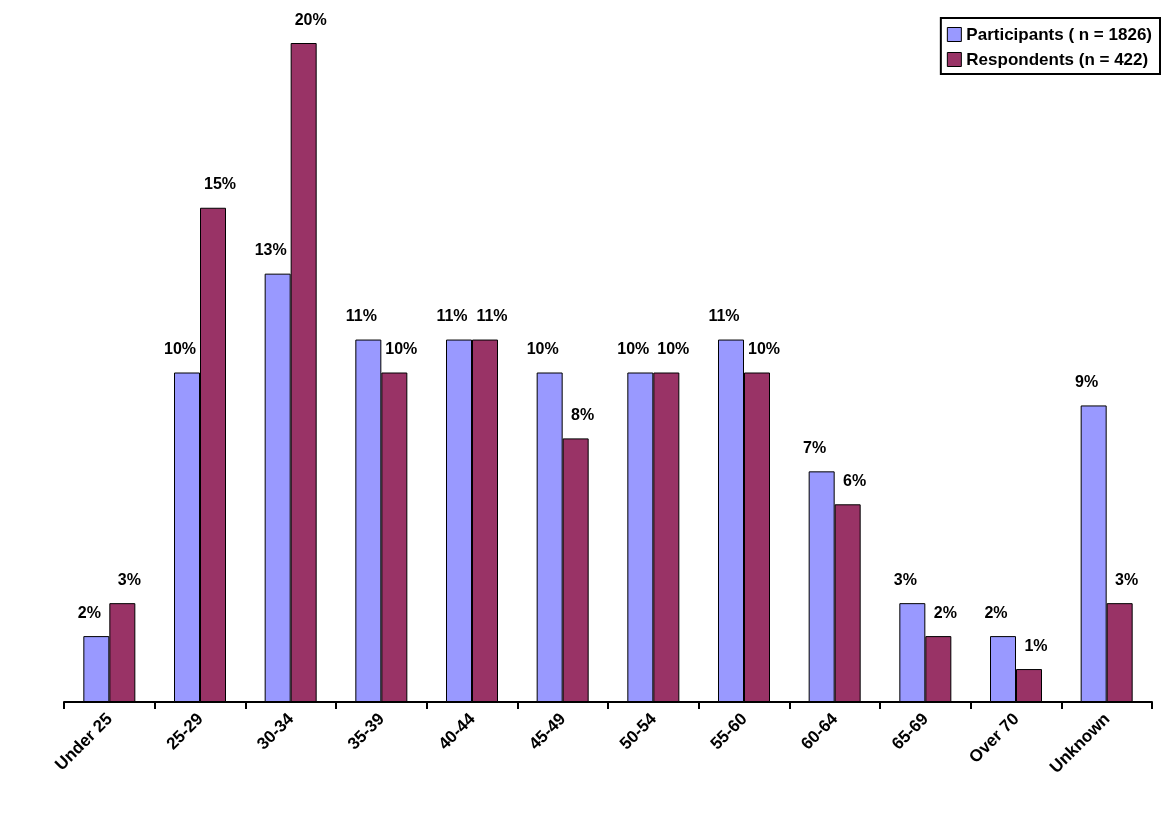 This screenshot has width=1174, height=825. I want to click on data-label: 15%, so click(220, 184).